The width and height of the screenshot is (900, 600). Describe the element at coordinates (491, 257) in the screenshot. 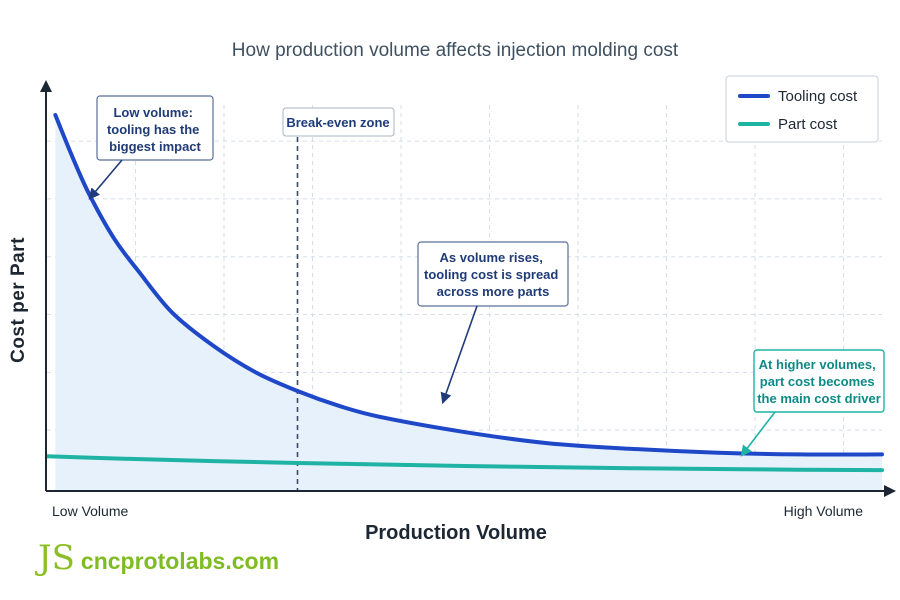

I see `annotation-volume-rises-line: As volume rises,` at that location.